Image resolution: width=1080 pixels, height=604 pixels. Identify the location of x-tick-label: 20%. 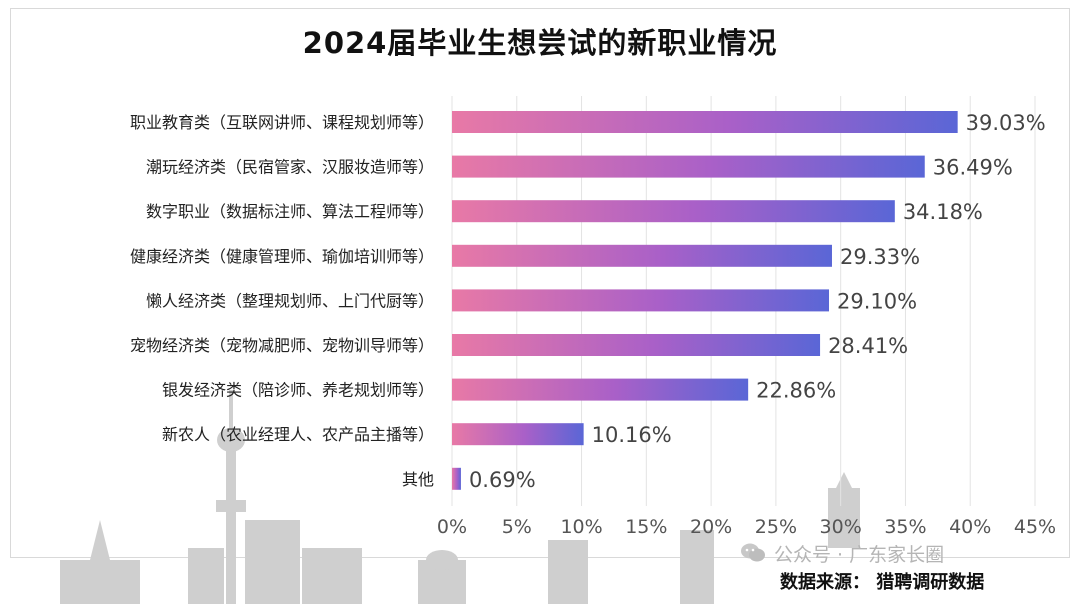
(711, 527).